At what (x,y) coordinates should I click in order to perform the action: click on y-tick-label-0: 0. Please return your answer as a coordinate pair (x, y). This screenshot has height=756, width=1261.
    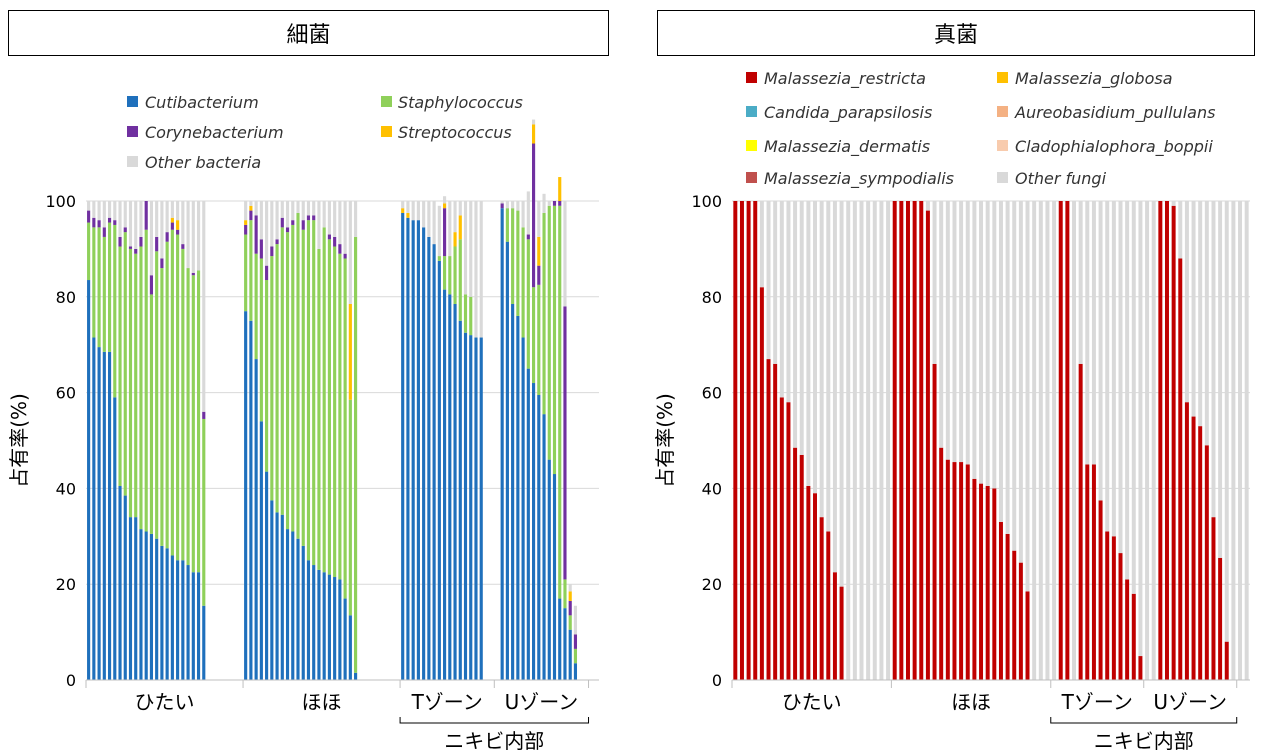
    Looking at the image, I should click on (71, 680).